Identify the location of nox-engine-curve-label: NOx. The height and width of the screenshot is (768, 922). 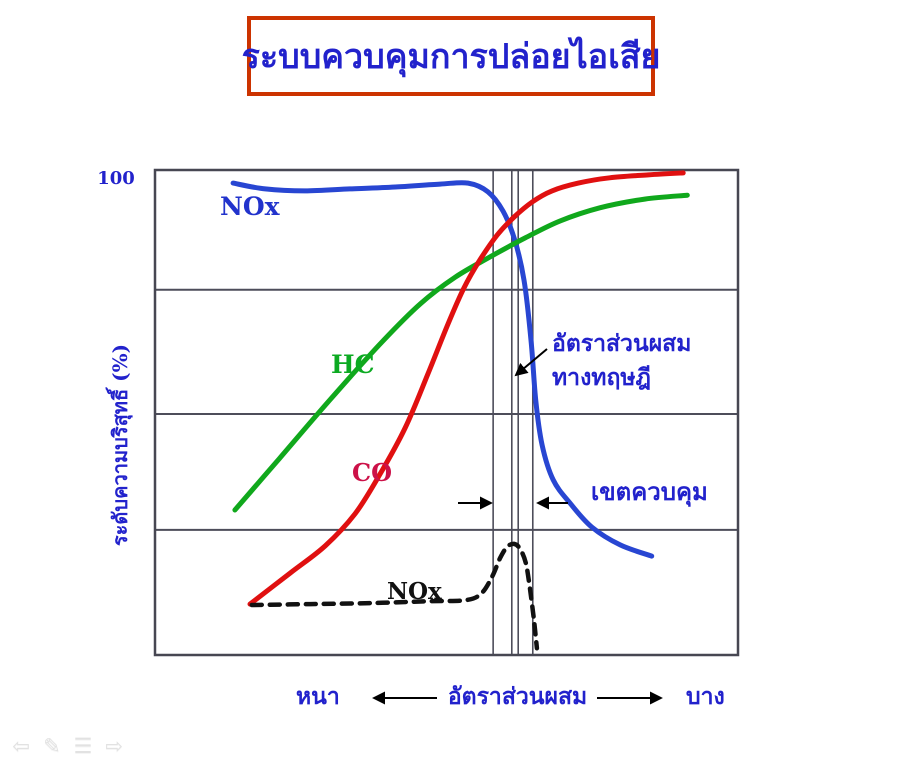
(414, 591).